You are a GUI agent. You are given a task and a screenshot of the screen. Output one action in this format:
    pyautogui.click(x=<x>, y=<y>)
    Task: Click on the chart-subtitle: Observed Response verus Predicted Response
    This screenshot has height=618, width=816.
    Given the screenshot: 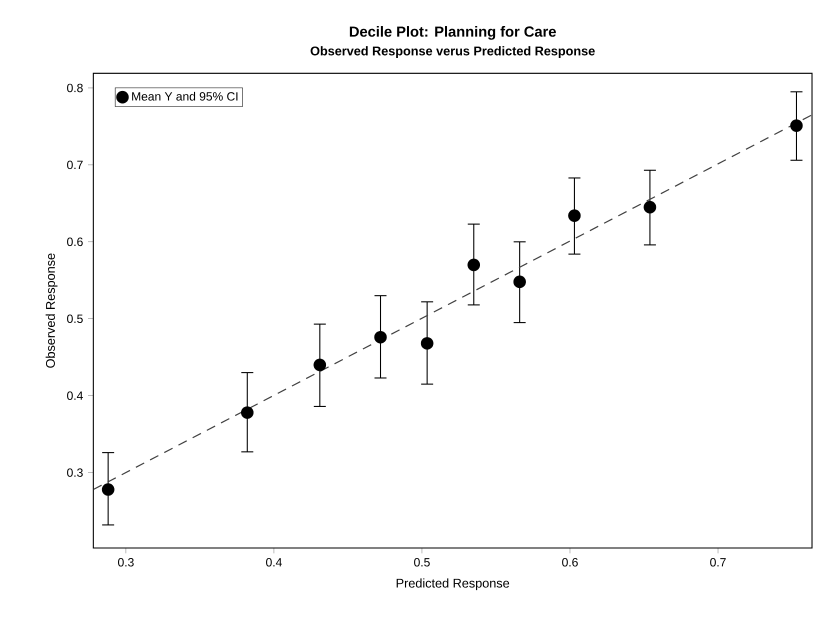 What is the action you would take?
    pyautogui.click(x=452, y=52)
    